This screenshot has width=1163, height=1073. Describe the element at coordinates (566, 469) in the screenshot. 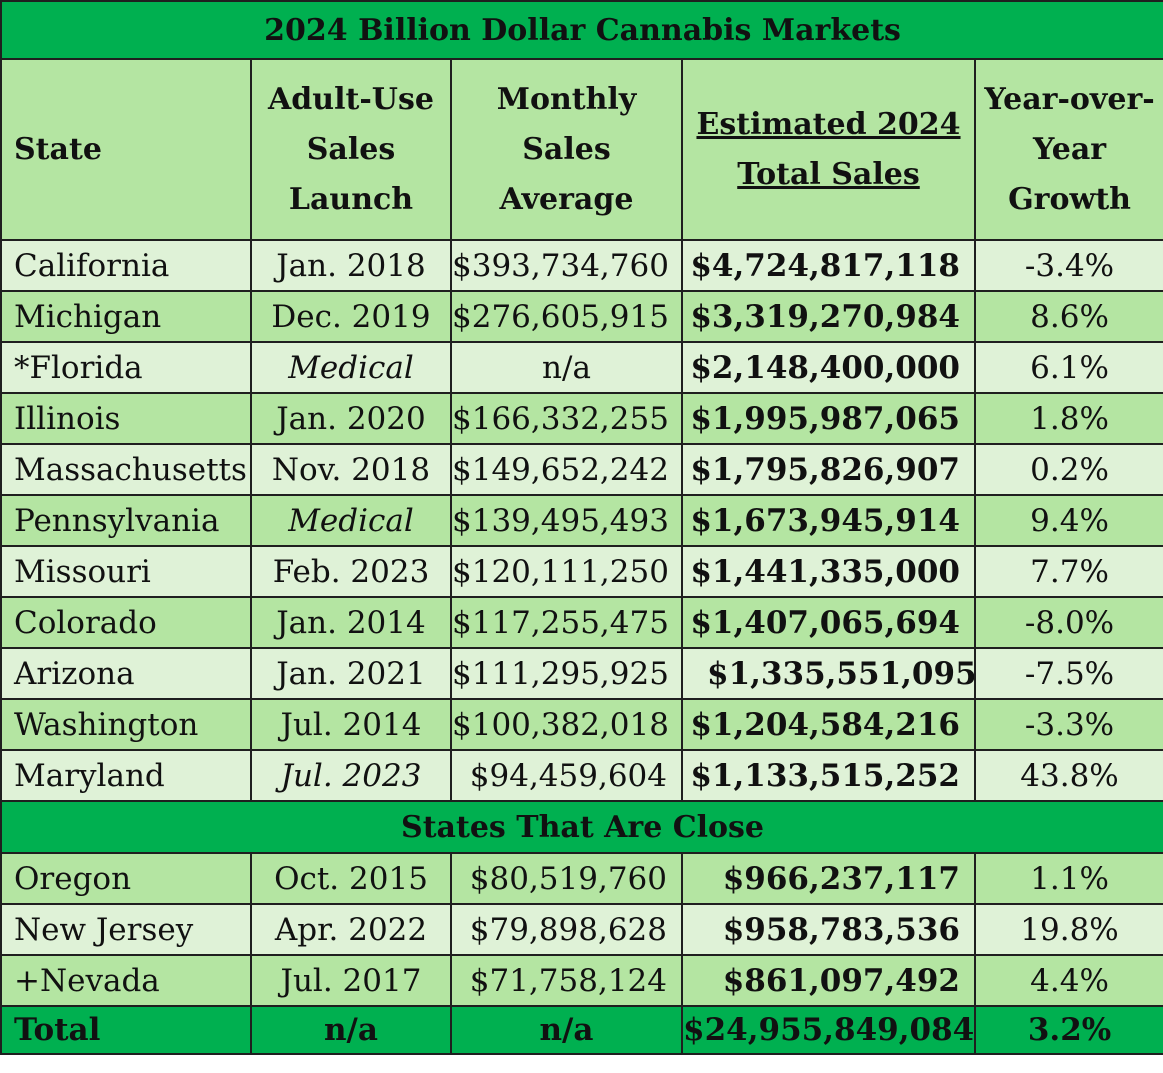

I see `monthly-average-cell: $149,652,242` at that location.